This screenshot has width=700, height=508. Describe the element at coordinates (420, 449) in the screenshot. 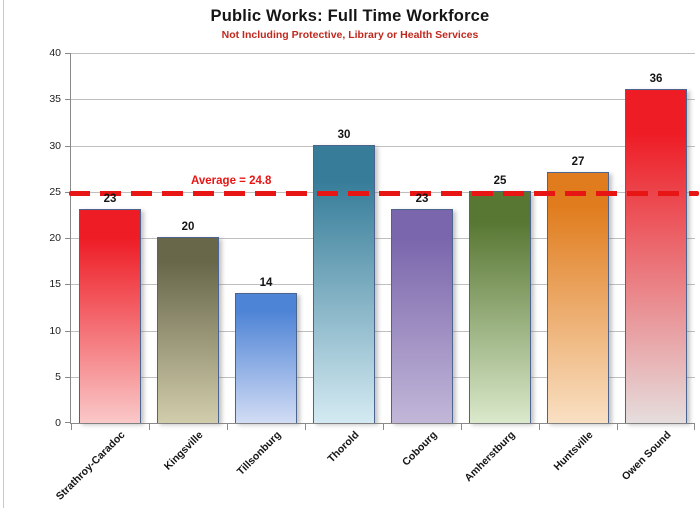

I see `category-label-5: Cobourg` at that location.